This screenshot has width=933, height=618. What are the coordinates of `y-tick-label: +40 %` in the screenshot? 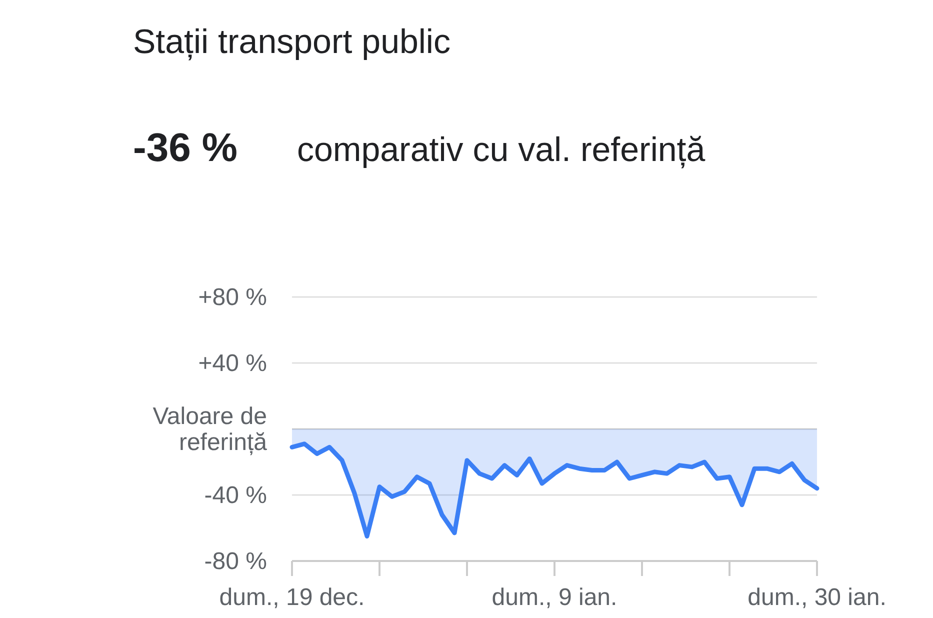 It's located at (232, 363).